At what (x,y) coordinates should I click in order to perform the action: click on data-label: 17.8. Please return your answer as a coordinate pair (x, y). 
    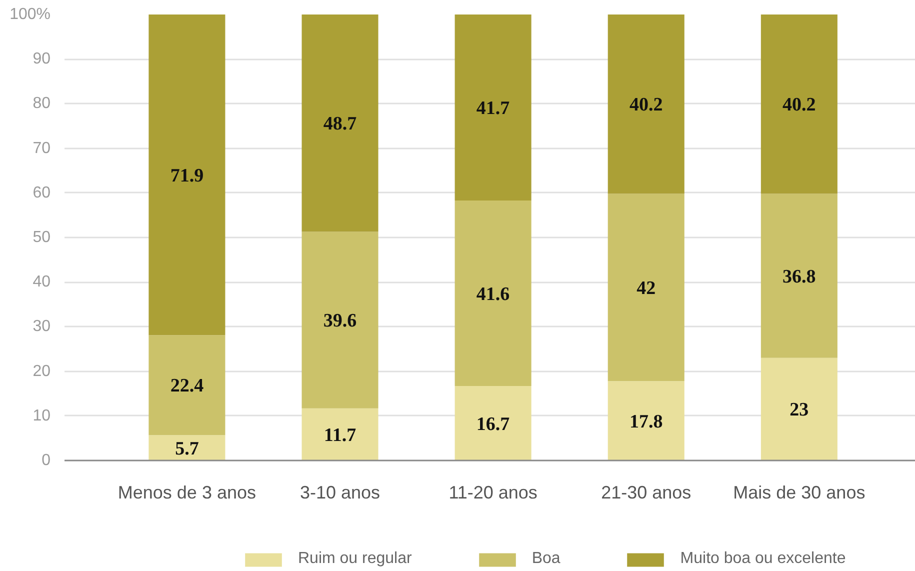
    Looking at the image, I should click on (646, 421).